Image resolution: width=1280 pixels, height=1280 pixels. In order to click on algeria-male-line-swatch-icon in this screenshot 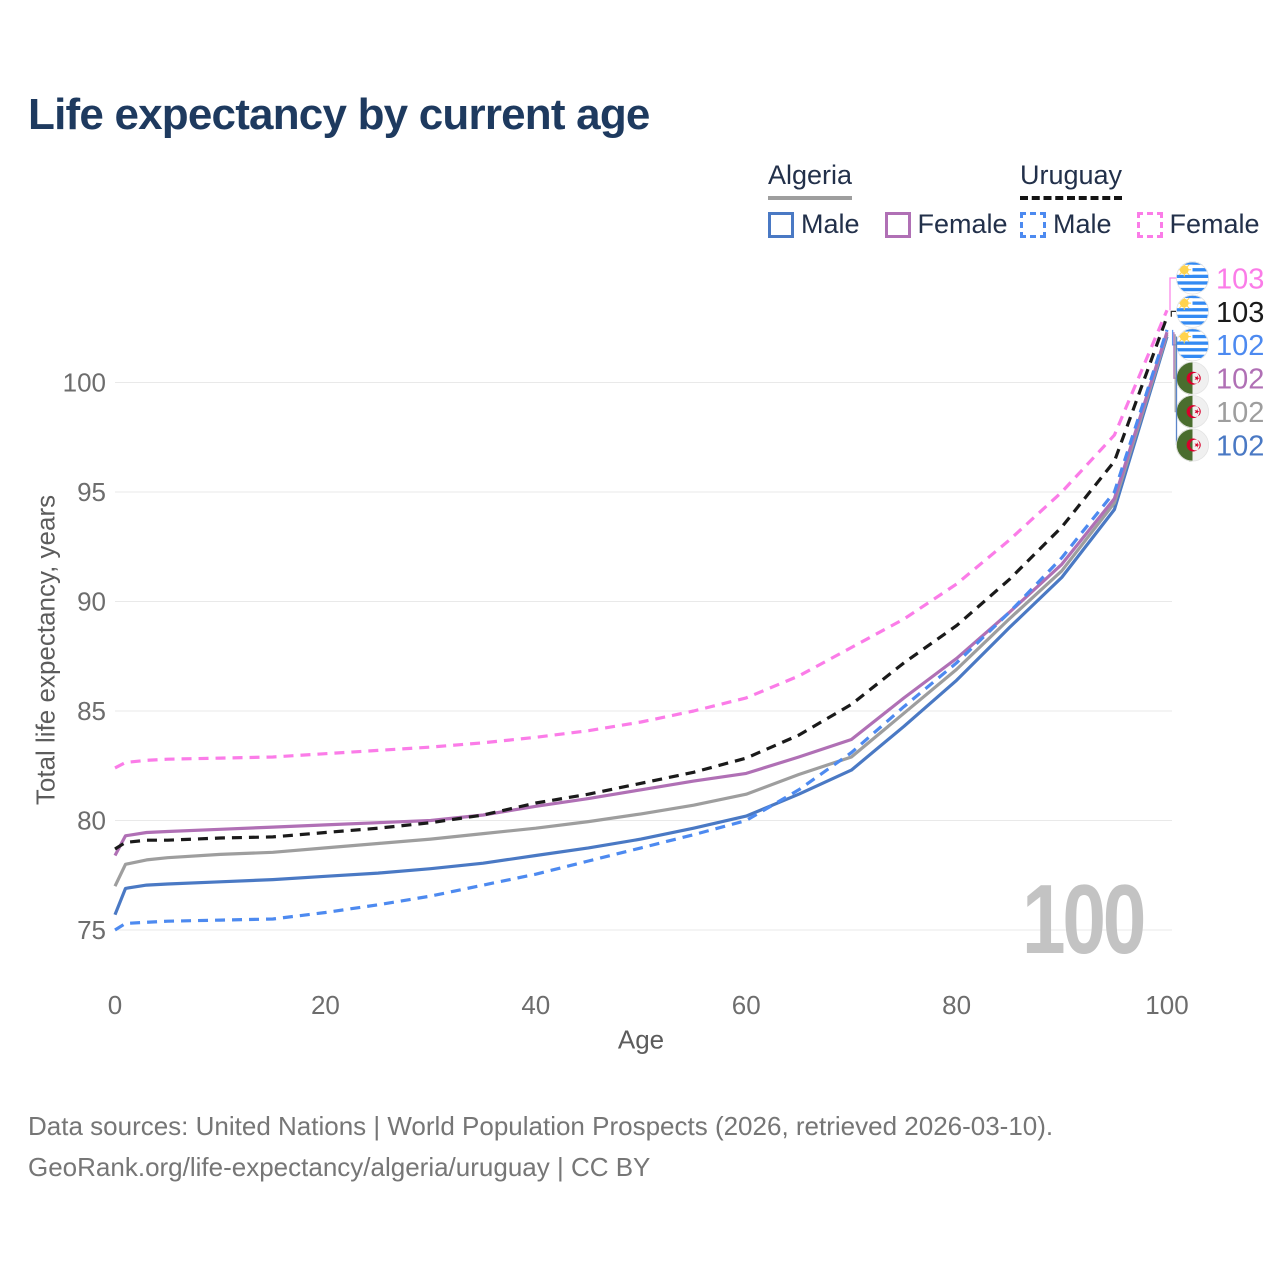, I will do `click(781, 224)`.